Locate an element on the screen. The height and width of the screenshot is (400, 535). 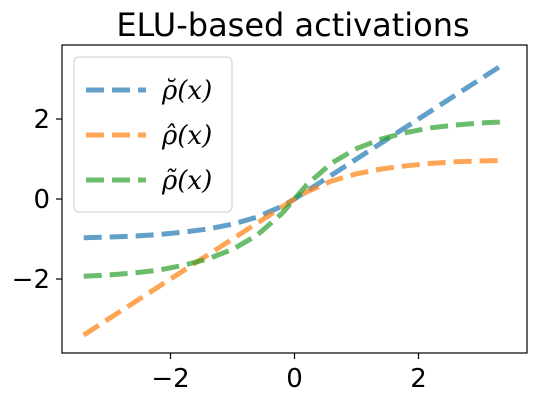
y-tick-label-1: 0 is located at coordinates (41, 200).